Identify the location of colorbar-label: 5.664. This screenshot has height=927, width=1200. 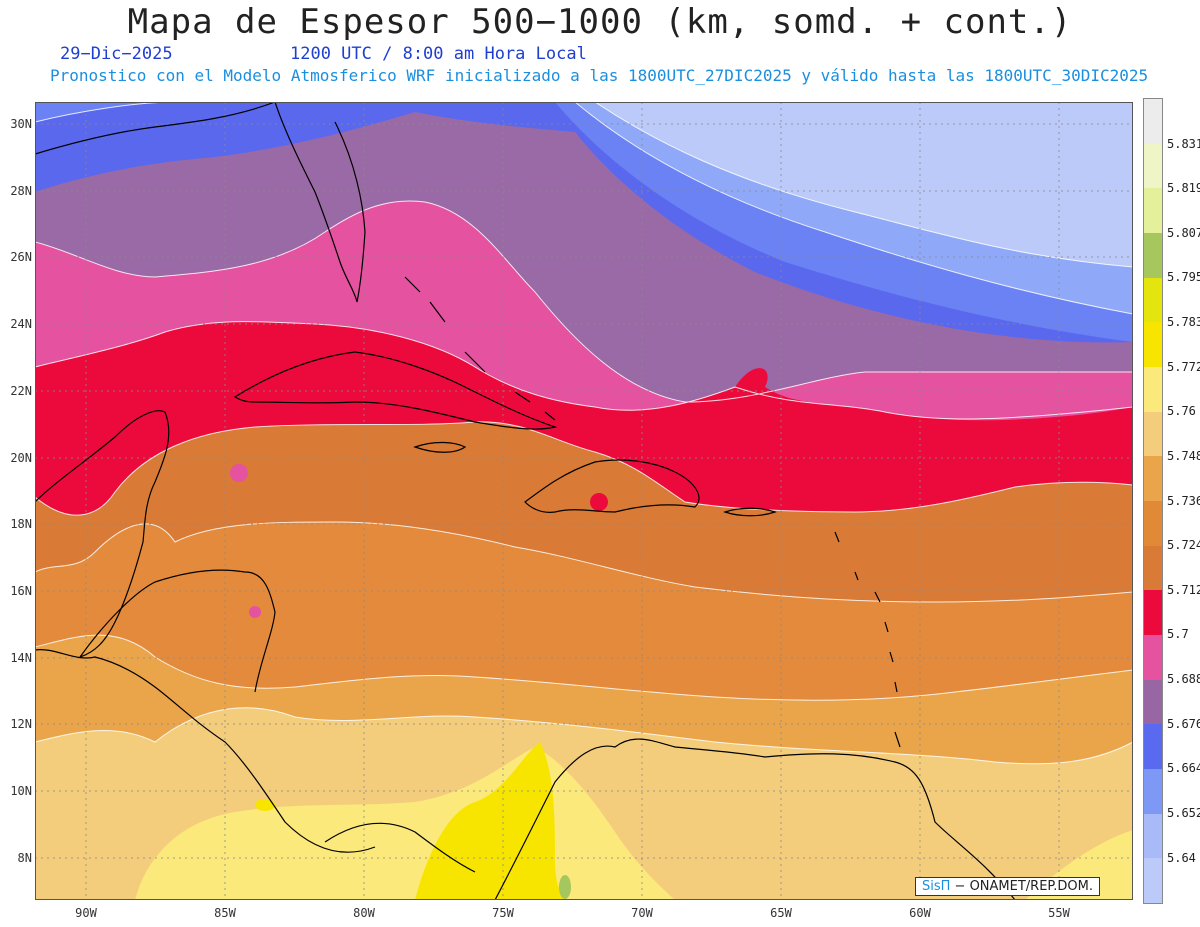
(1183, 768).